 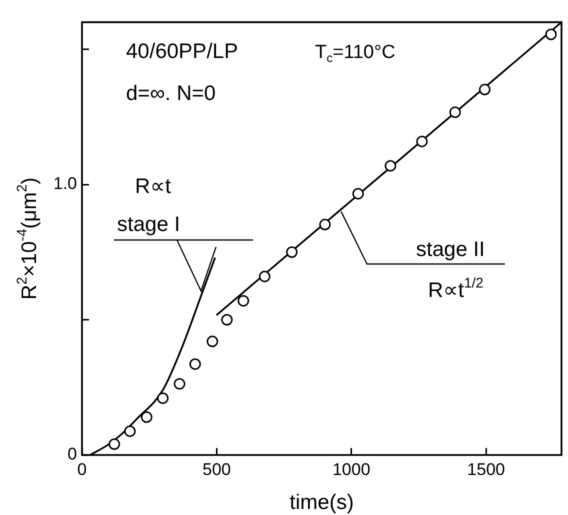 I want to click on x-tick-label: 1000, so click(x=351, y=469).